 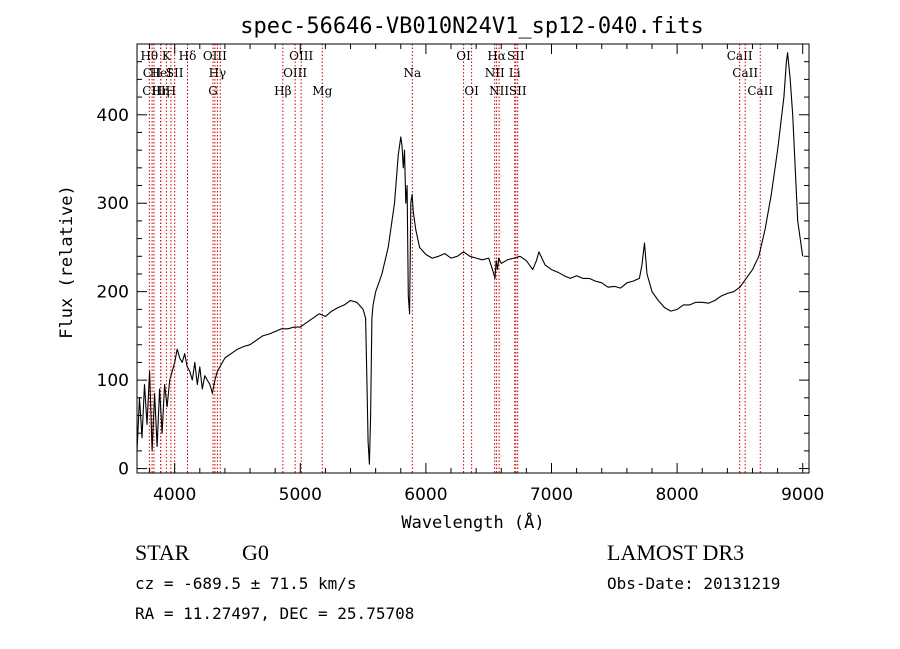 What do you see at coordinates (472, 522) in the screenshot?
I see `x-axis-label: Wavelength (Å)` at bounding box center [472, 522].